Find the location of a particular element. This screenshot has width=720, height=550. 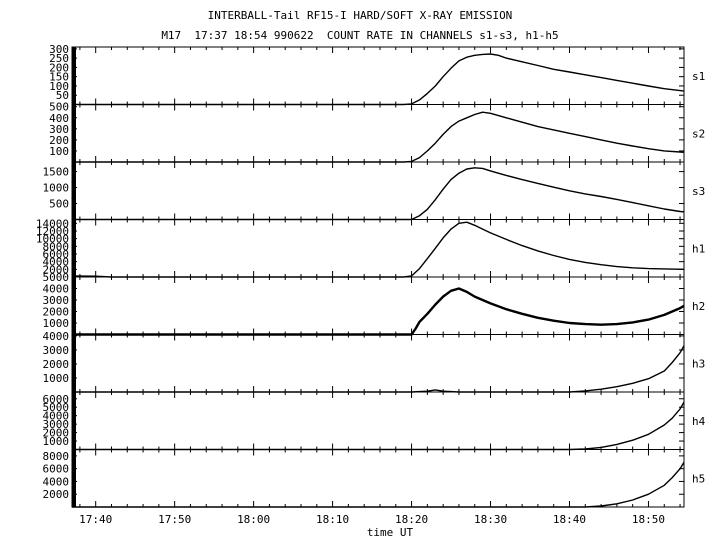

panel-frame-s3 is located at coordinates (378, 190).